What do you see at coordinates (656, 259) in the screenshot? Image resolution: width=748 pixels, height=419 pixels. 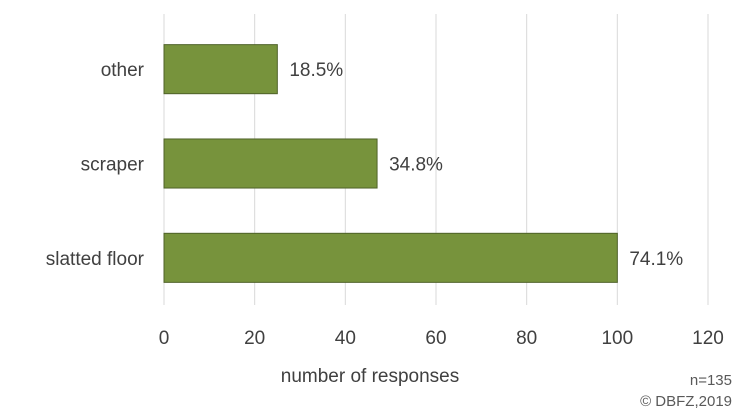 I see `data-label: 74.1%` at bounding box center [656, 259].